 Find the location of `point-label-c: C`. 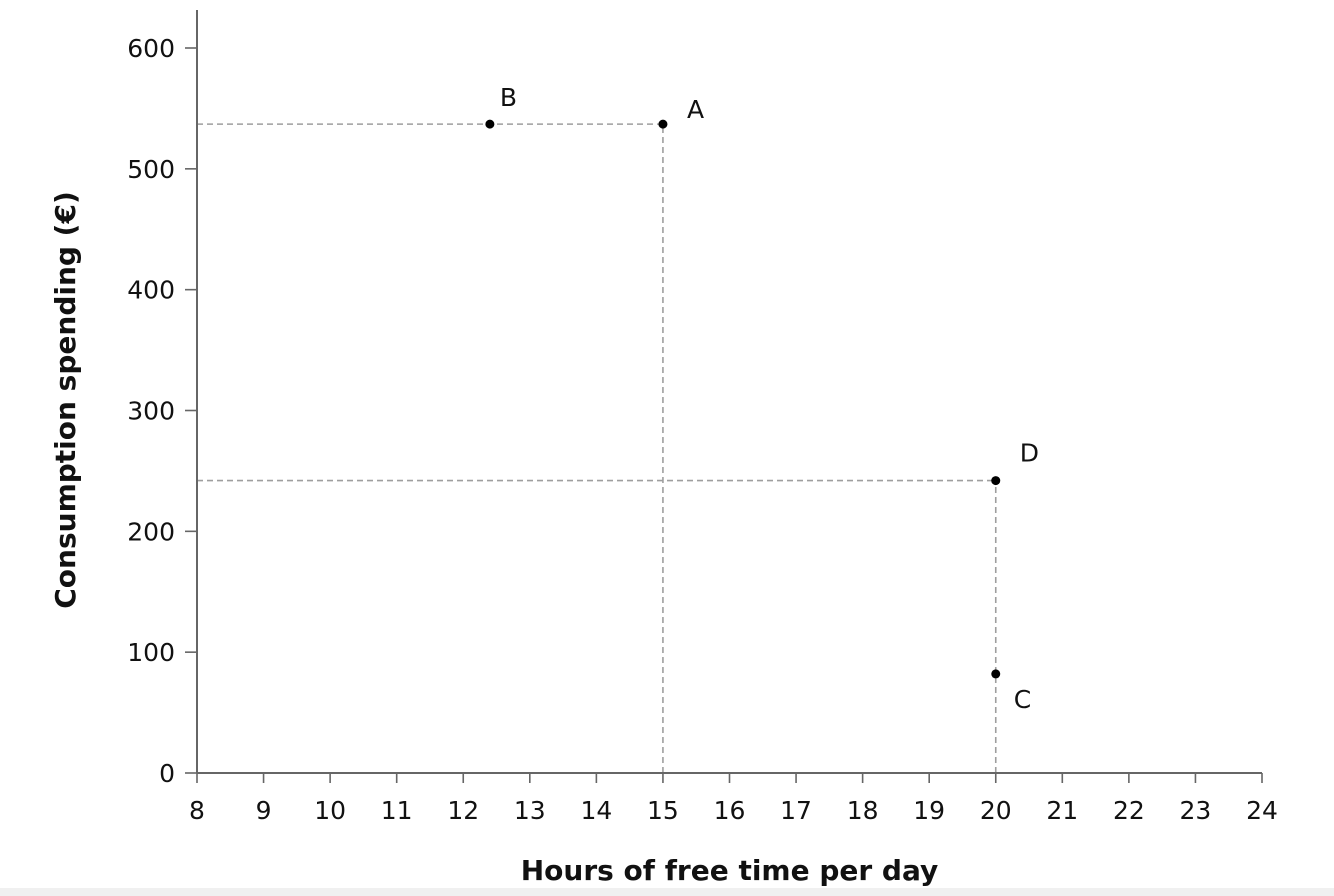

point-label-c: C is located at coordinates (1022, 699).